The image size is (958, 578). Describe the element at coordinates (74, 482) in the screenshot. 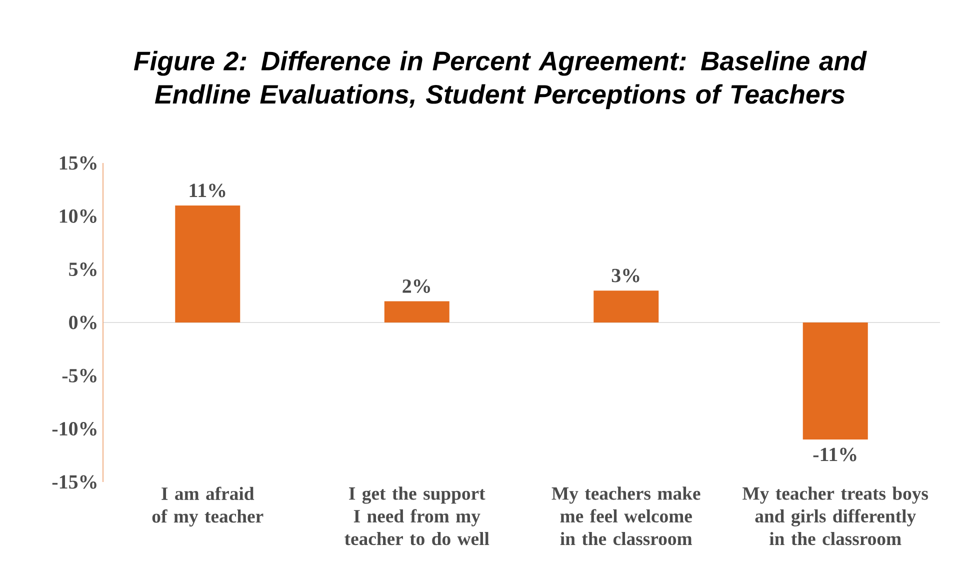

I see `y-tick-label: -15%` at that location.